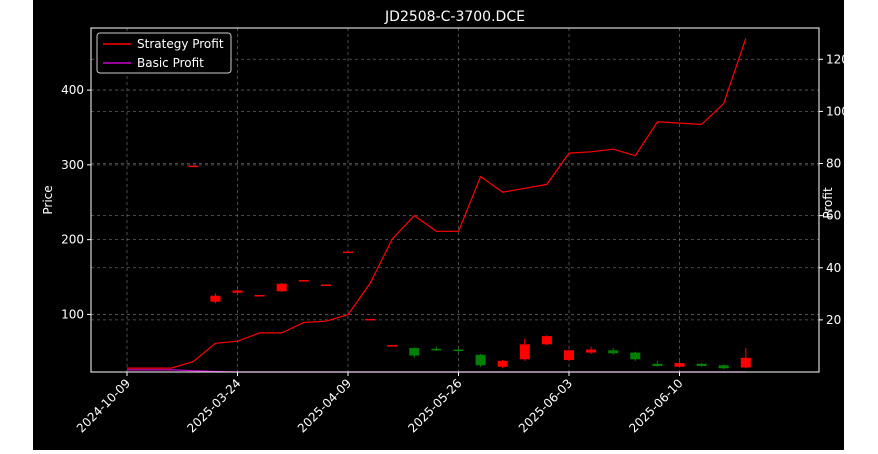 The width and height of the screenshot is (878, 454). What do you see at coordinates (103, 405) in the screenshot?
I see `x-tick-label: 2024-10-09` at bounding box center [103, 405].